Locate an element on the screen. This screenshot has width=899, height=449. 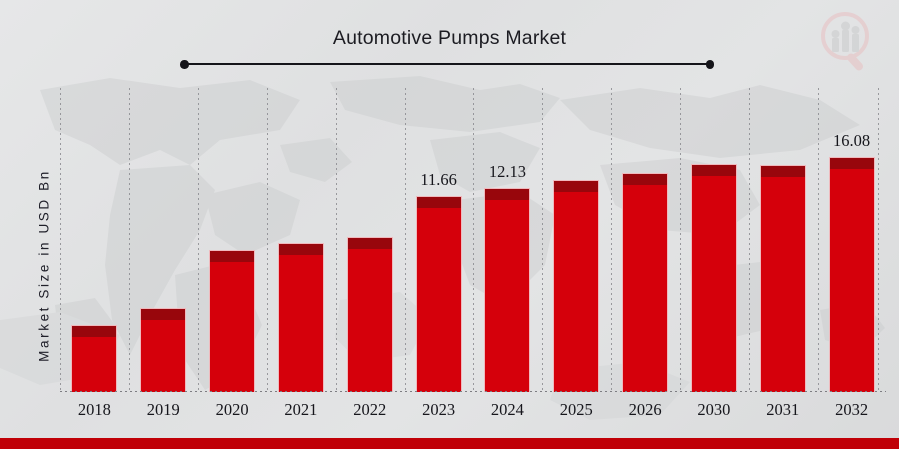
bar-value-label: 16.08 is located at coordinates (852, 140).